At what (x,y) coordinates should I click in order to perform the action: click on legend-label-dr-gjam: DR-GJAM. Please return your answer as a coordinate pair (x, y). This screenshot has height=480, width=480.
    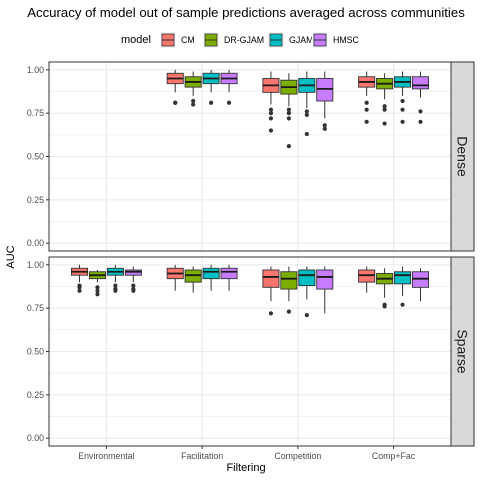
    Looking at the image, I should click on (244, 40).